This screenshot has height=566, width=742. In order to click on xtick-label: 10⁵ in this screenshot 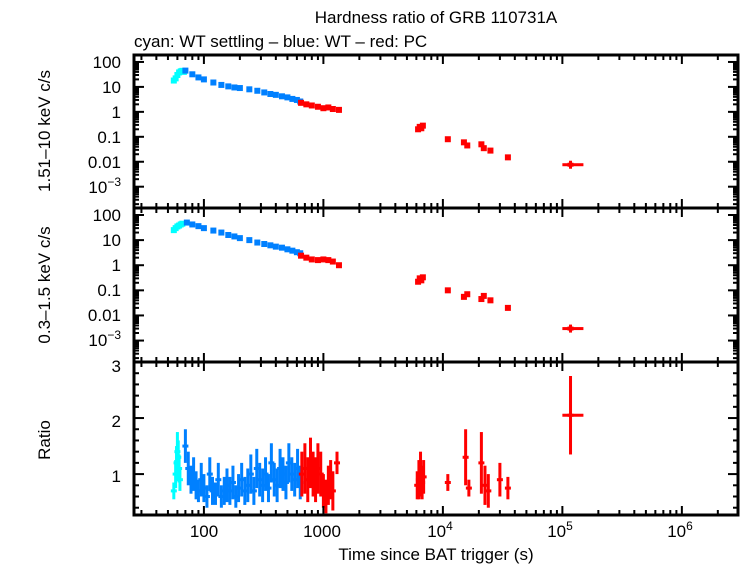, I will do `click(560, 530)`.